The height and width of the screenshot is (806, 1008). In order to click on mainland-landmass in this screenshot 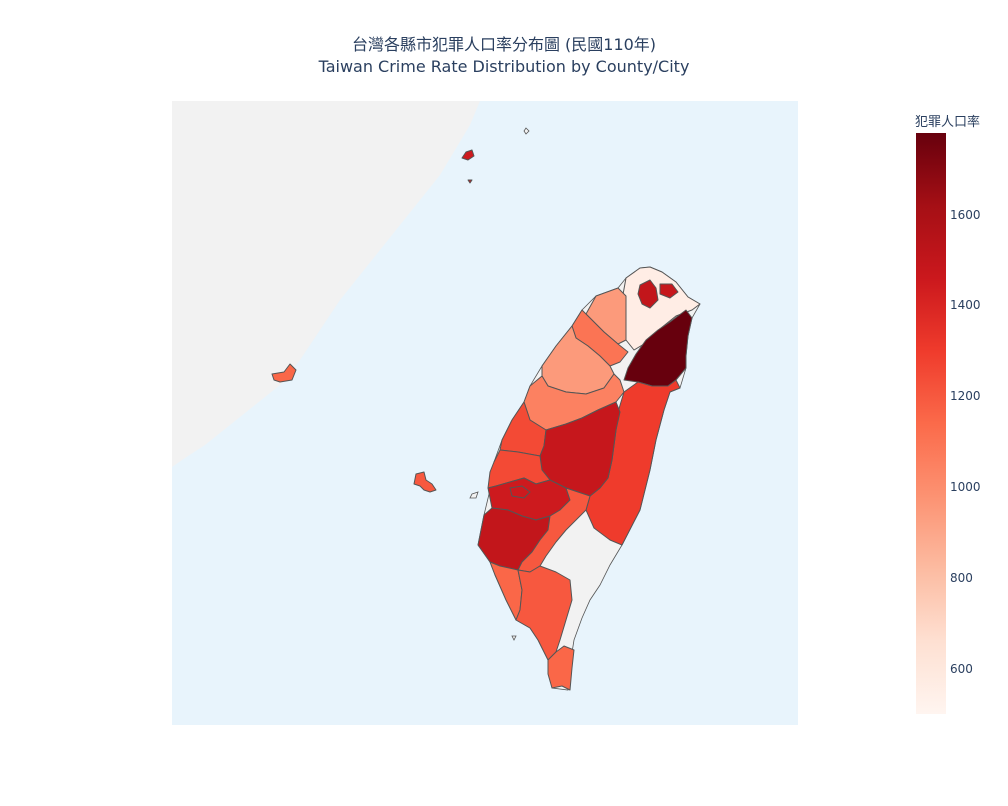, I will do `click(326, 284)`.